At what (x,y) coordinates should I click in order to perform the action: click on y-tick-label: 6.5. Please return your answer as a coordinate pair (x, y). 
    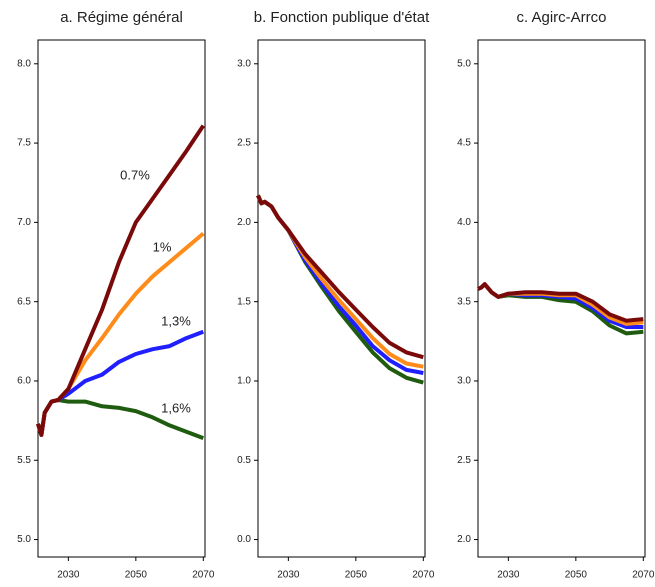
    Looking at the image, I should click on (24, 301).